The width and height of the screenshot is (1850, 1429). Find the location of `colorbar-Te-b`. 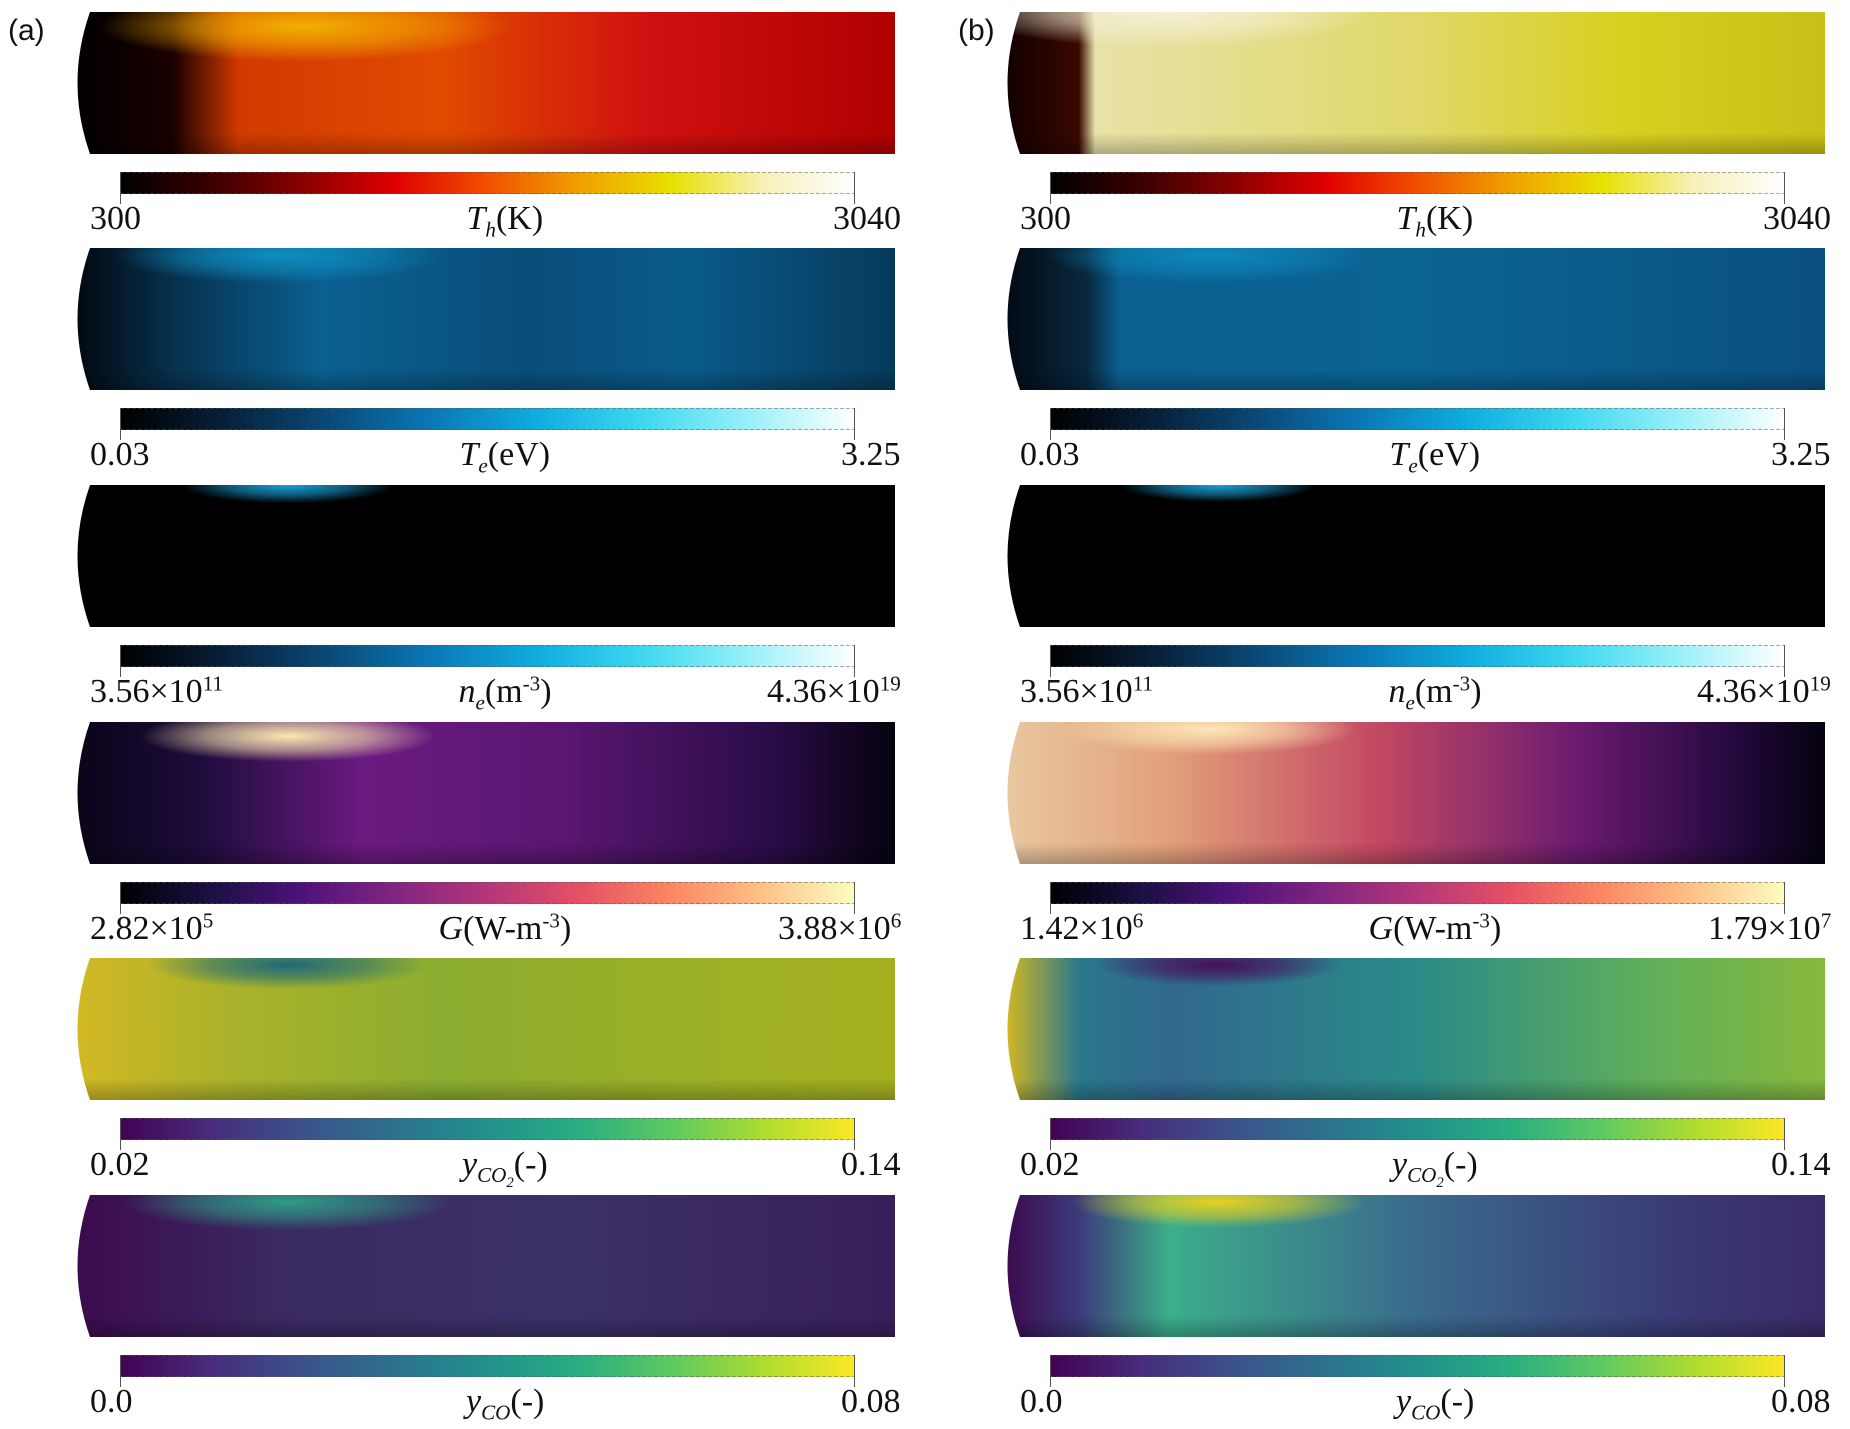

colorbar-Te-b is located at coordinates (1417, 419).